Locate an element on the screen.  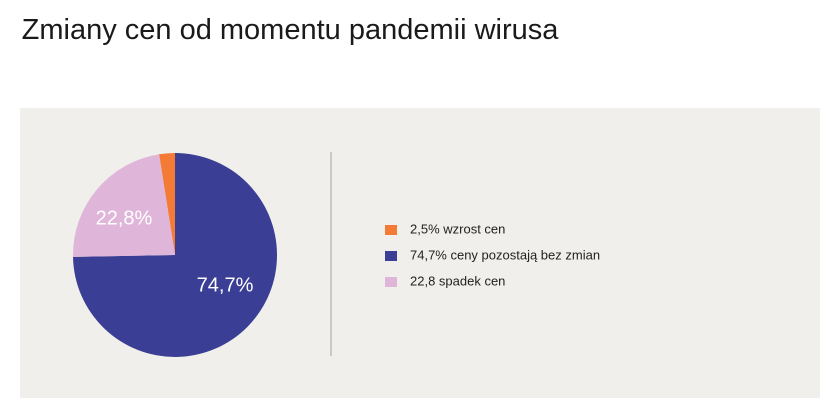
legend-label: 22,8 spadek cen is located at coordinates (457, 280).